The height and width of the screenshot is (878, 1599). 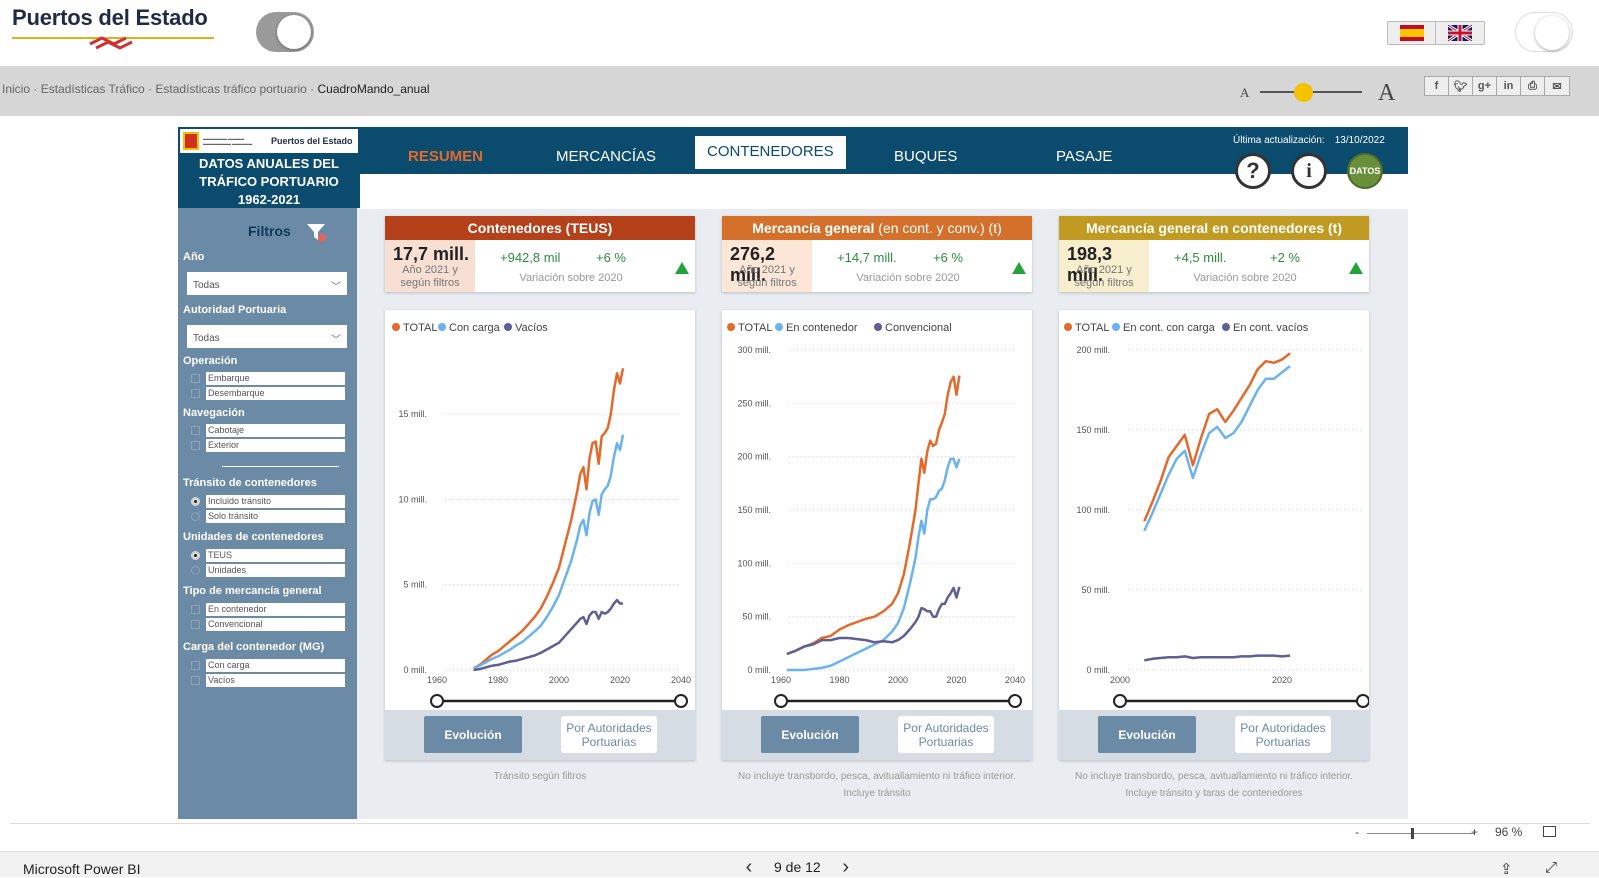 I want to click on spanish-flag-icon, so click(x=1412, y=33).